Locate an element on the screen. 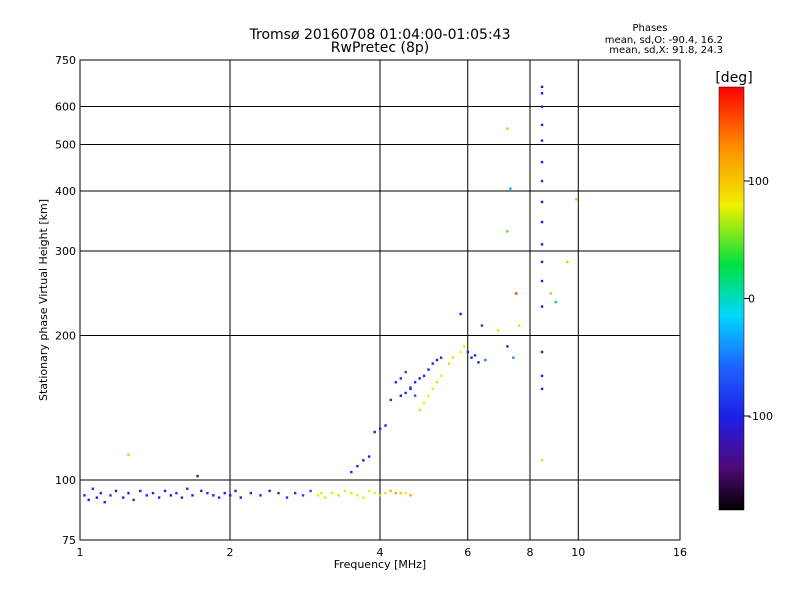  chart-subtitle: RwPretec (8p) is located at coordinates (380, 48).